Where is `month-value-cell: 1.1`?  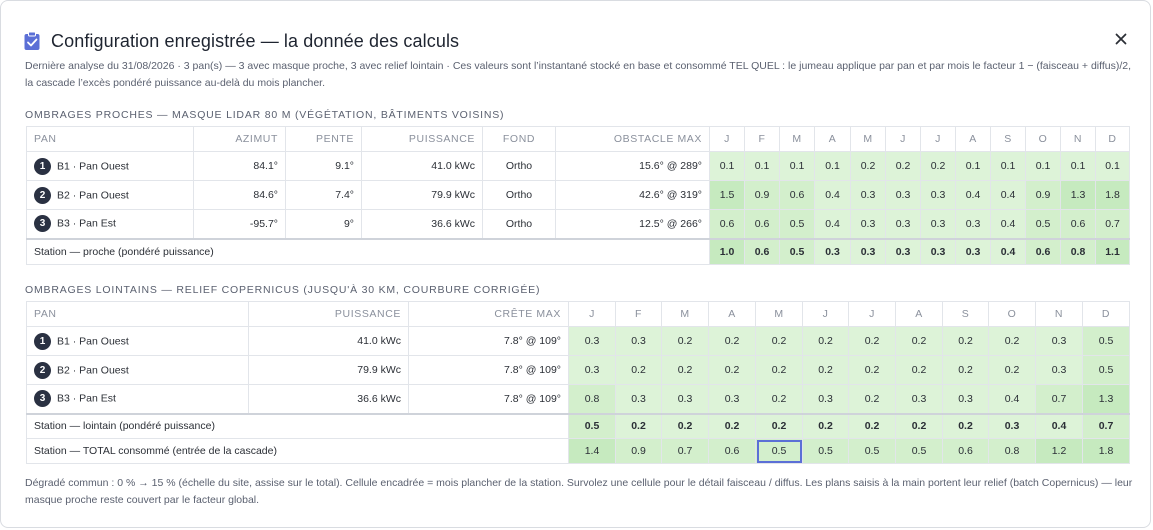 month-value-cell: 1.1 is located at coordinates (1112, 251).